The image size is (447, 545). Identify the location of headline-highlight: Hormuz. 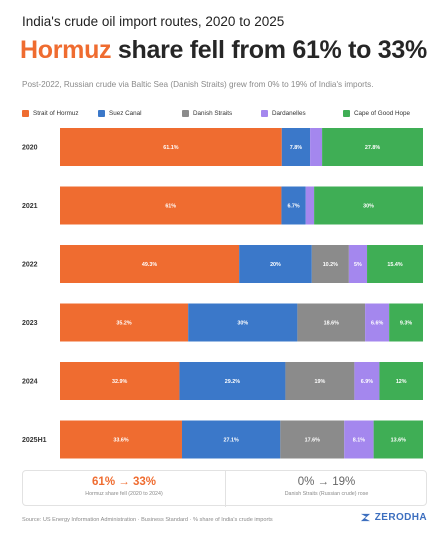
(66, 50).